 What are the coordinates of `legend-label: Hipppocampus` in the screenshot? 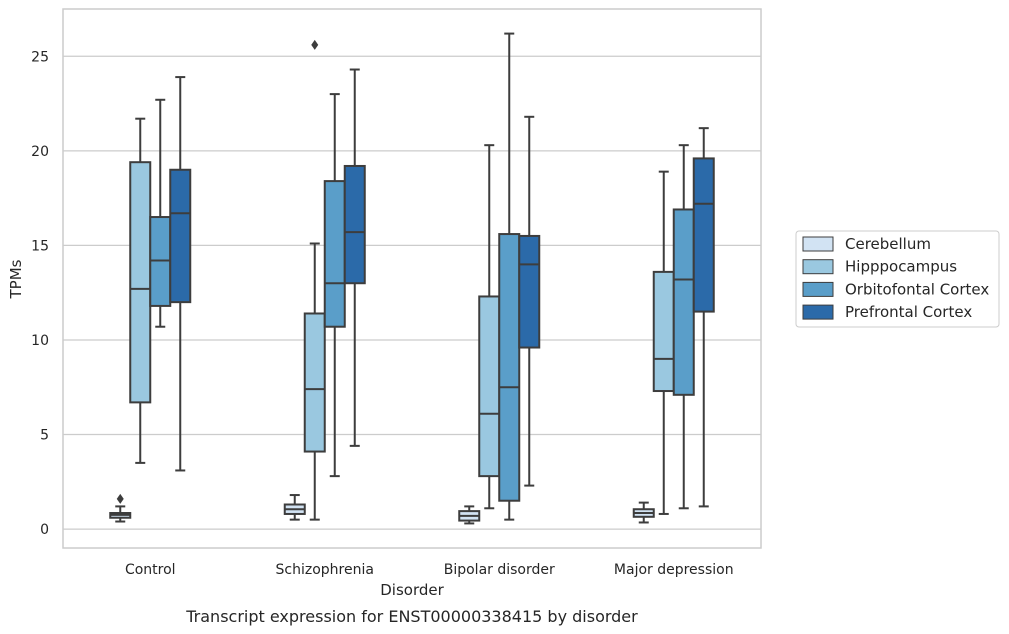 It's located at (901, 267).